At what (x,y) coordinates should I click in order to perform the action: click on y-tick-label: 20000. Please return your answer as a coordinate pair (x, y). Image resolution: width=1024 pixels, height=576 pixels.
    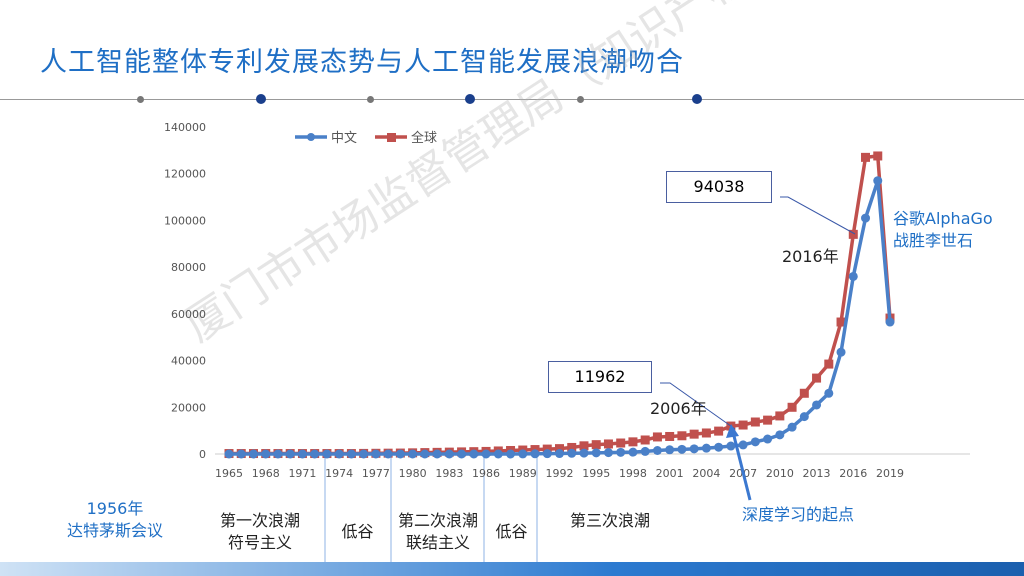
    Looking at the image, I should click on (188, 407).